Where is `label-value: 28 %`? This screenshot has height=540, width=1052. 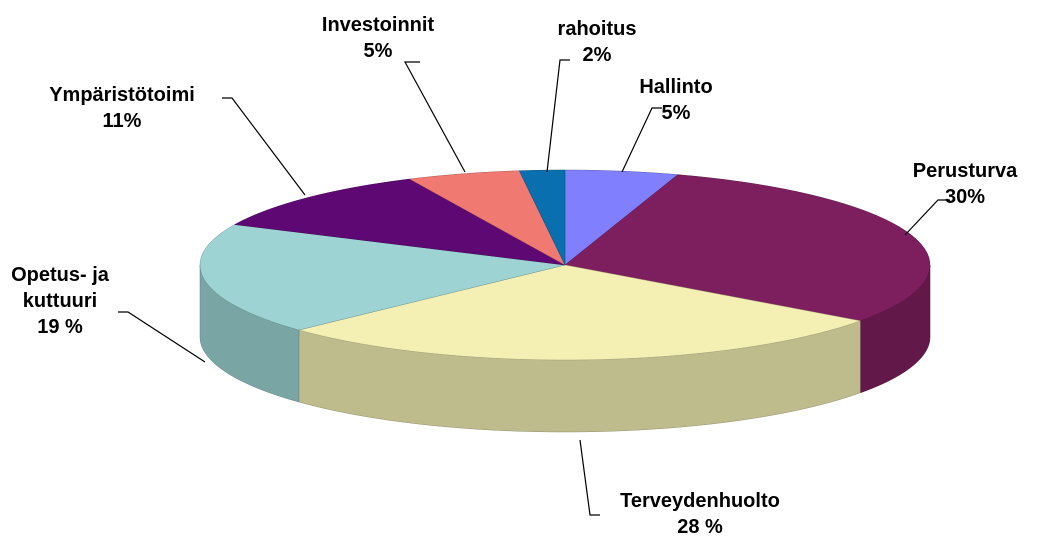
label-value: 28 % is located at coordinates (700, 527).